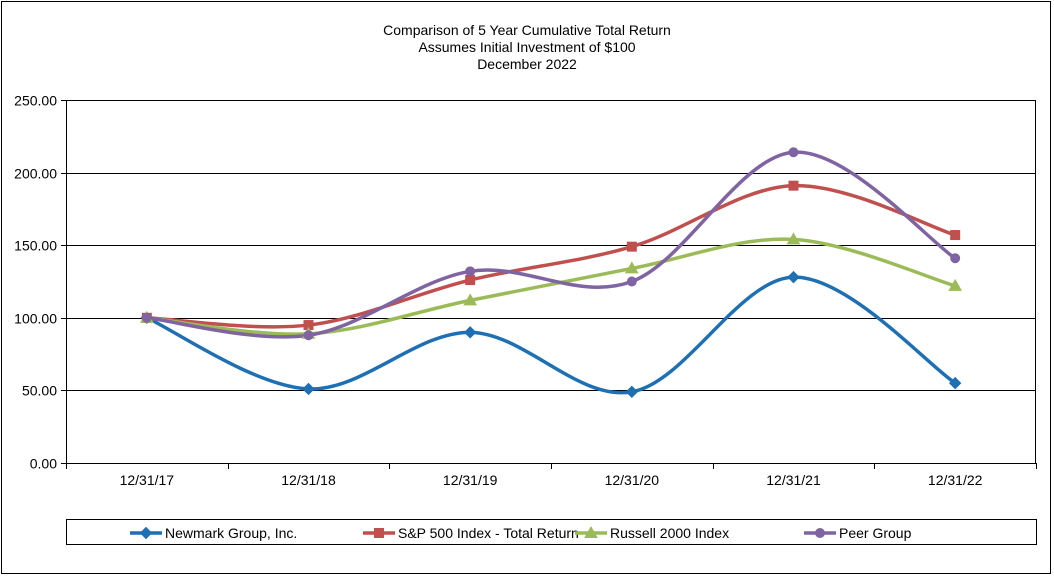 Image resolution: width=1054 pixels, height=577 pixels. What do you see at coordinates (793, 480) in the screenshot?
I see `x-tick-label: 12/31/21` at bounding box center [793, 480].